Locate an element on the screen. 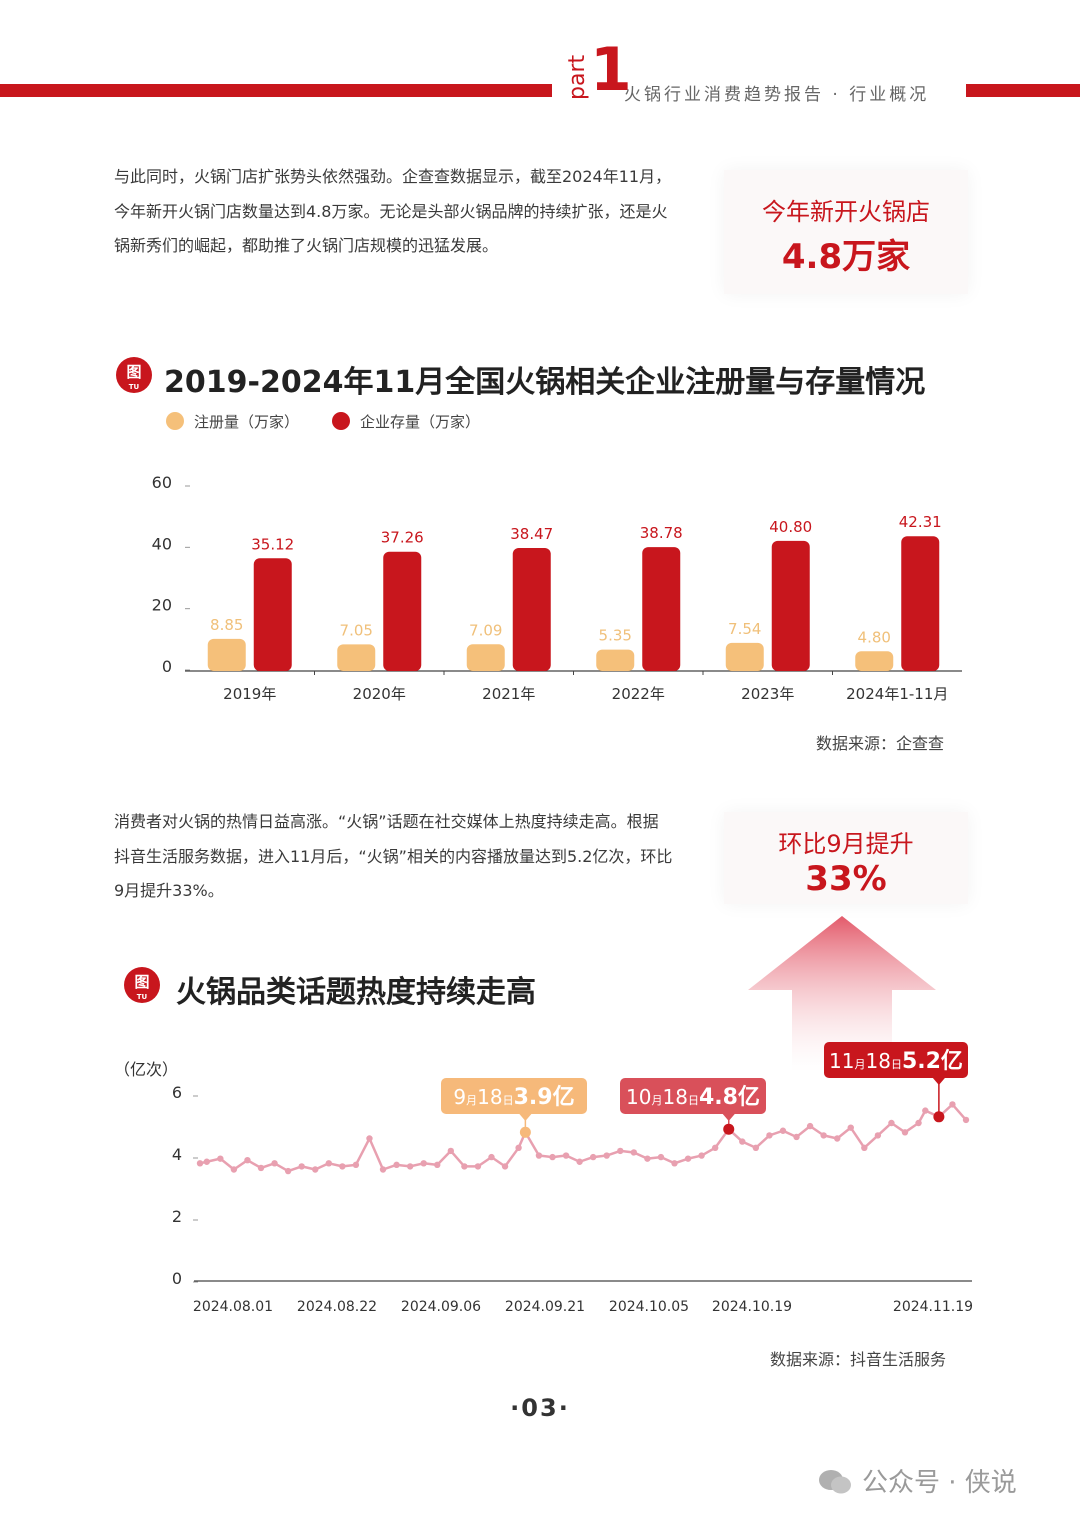  annotation-point is located at coordinates (729, 1129).